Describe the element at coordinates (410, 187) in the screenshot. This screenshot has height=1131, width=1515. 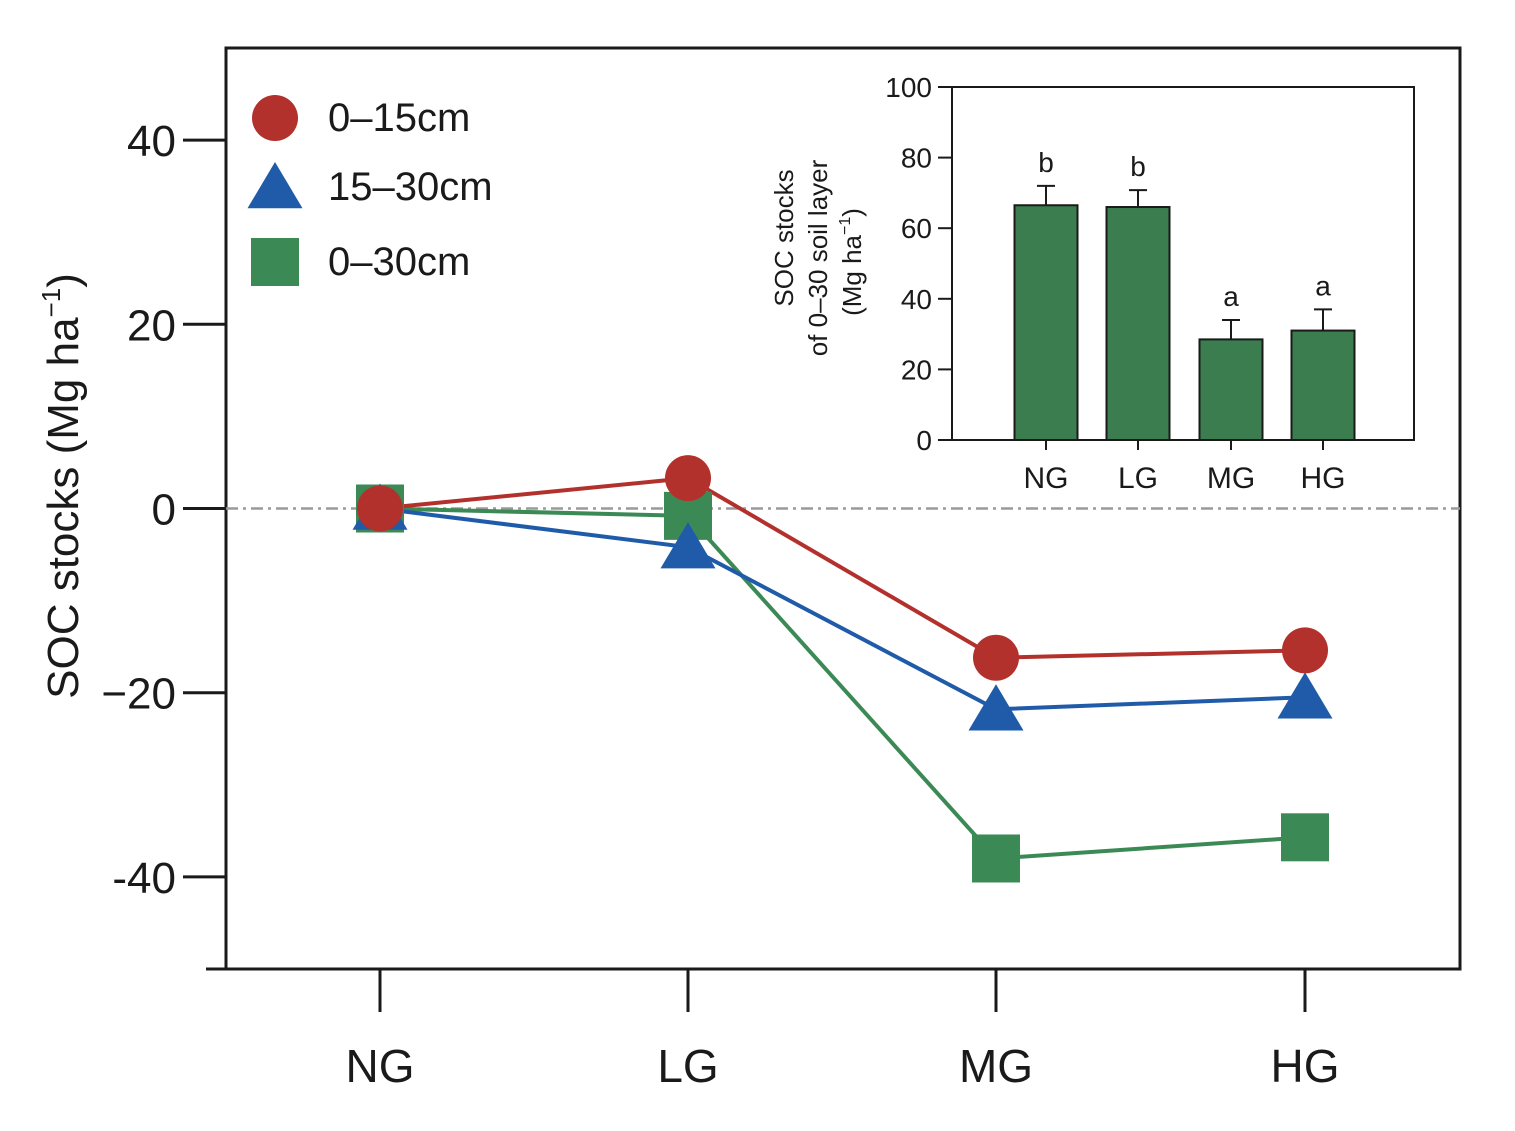
I see `legend-label: 15–30cm` at that location.